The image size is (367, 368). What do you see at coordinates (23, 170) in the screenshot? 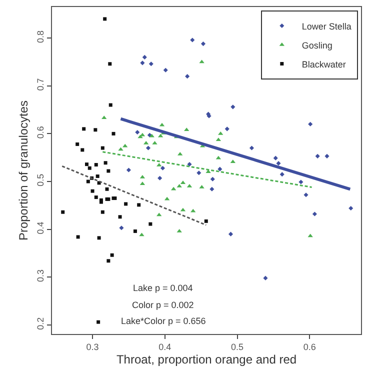
I see `y-axis-title: Proportion of granulocytes` at bounding box center [23, 170].